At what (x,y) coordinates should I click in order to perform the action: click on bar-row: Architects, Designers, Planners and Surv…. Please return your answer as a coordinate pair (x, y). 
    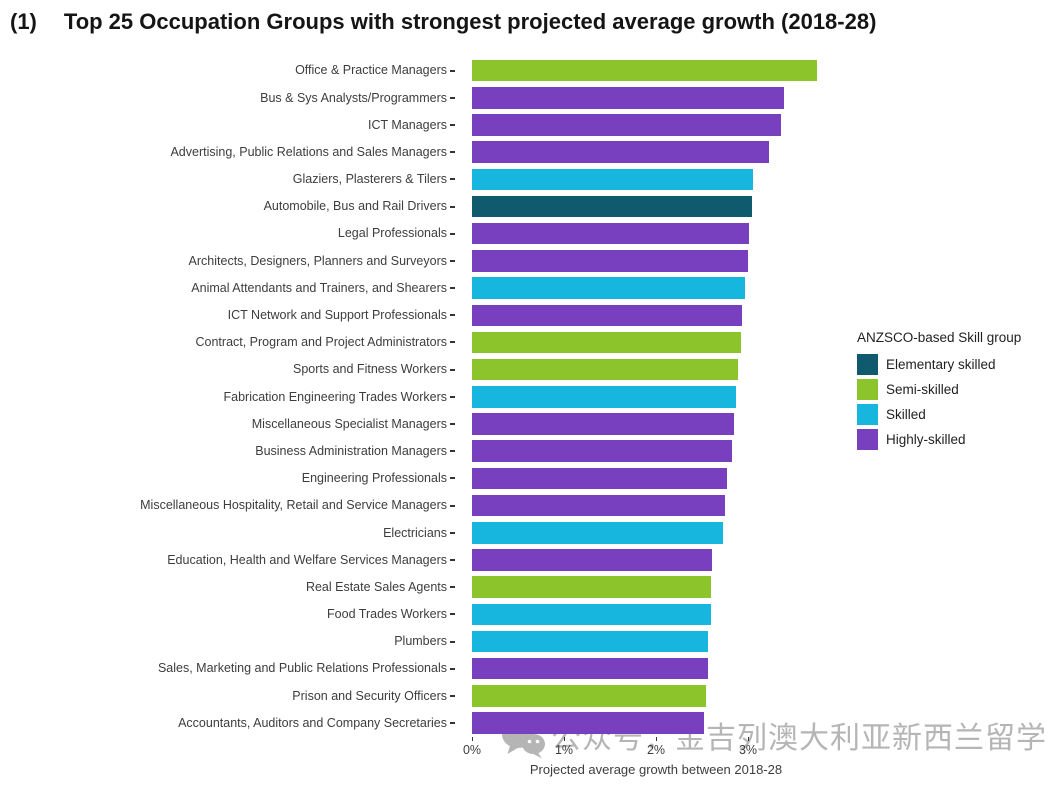
    Looking at the image, I should click on (440, 260).